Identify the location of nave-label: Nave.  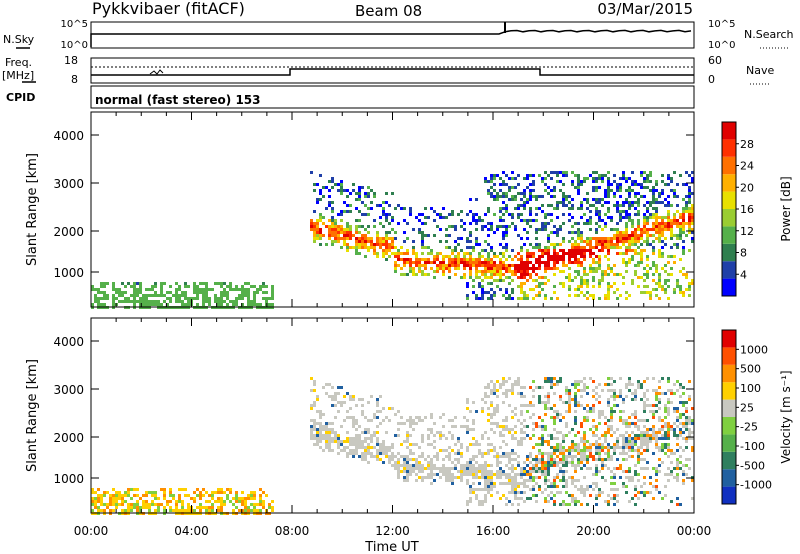
(760, 70).